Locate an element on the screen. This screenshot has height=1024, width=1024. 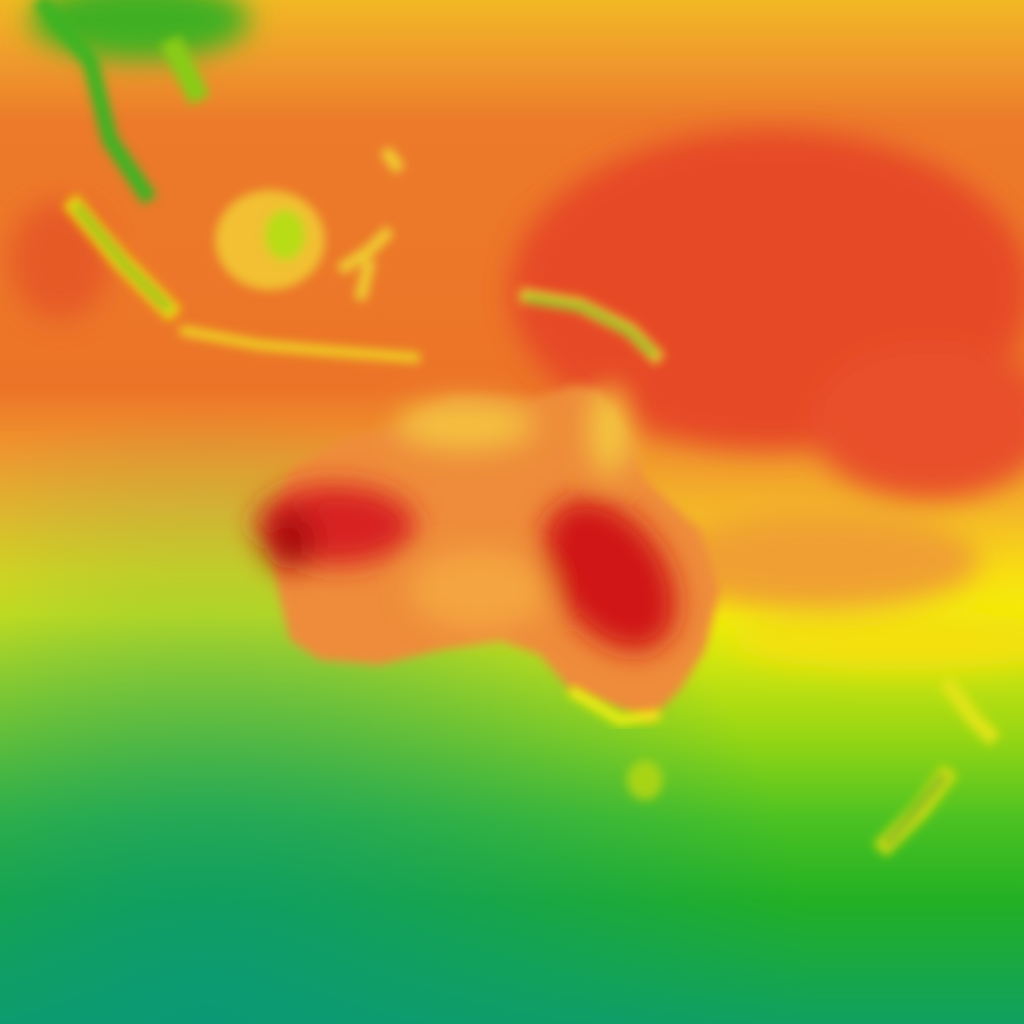
yellow-band is located at coordinates (877, 640).